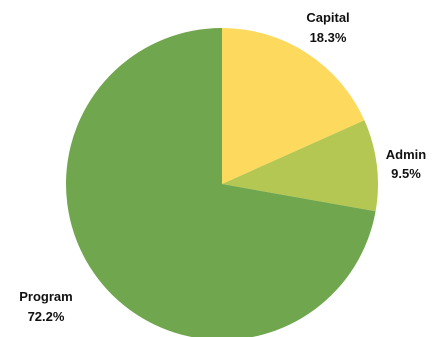 The image size is (432, 337). What do you see at coordinates (46, 316) in the screenshot?
I see `slice-value-program: 72.2%` at bounding box center [46, 316].